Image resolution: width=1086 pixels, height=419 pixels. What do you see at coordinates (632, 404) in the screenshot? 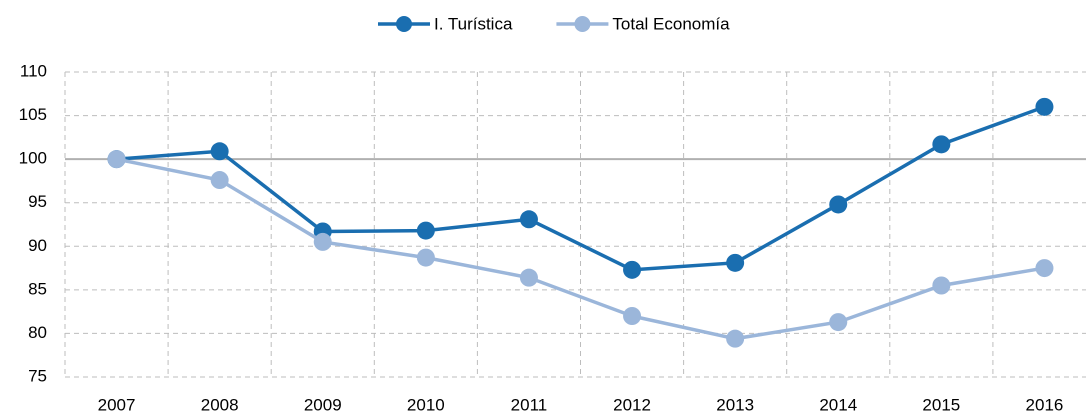
I see `x-tick-label: 2012` at bounding box center [632, 404].